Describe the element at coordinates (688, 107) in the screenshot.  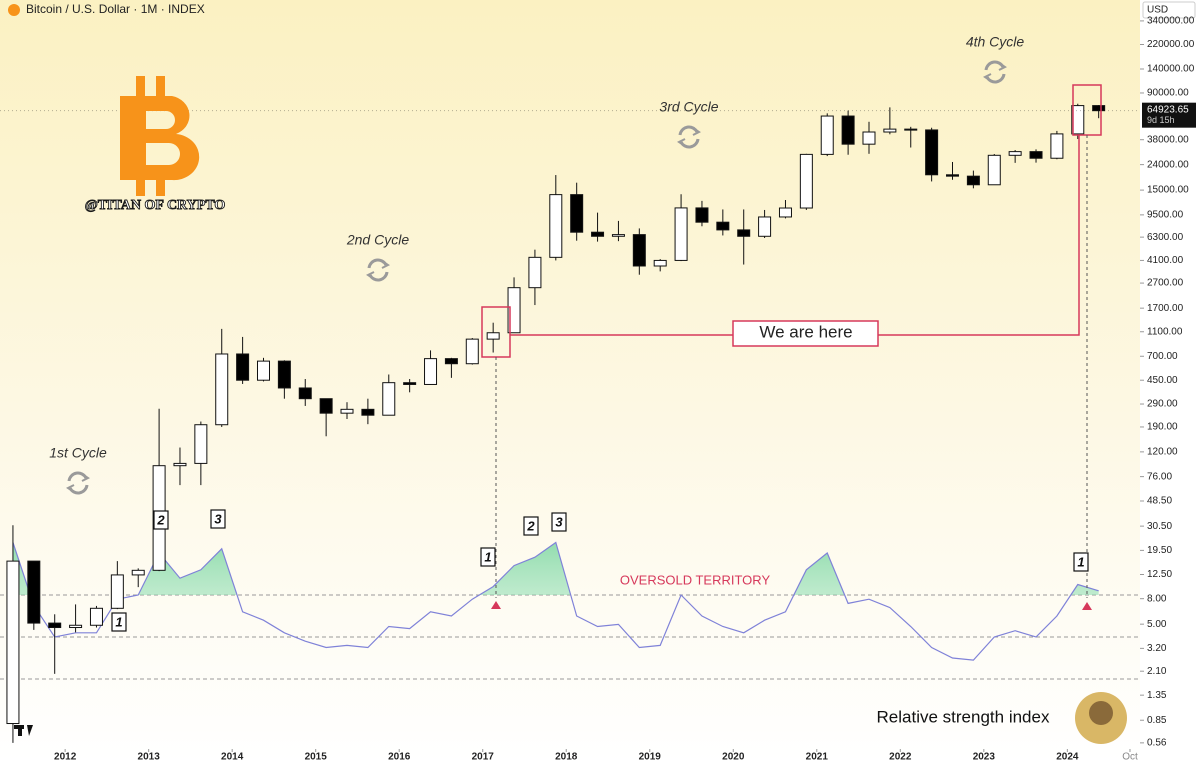
I see `cycle-label: 3rd Cycle` at that location.